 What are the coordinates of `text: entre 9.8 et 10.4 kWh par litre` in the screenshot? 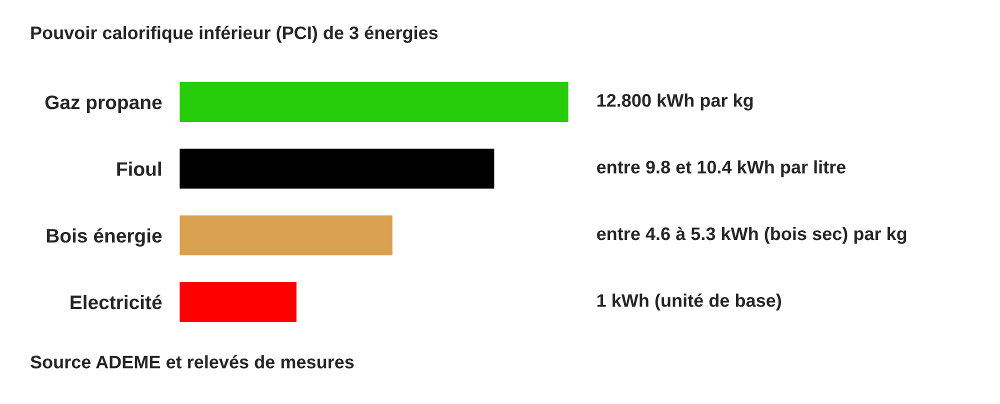 It's located at (721, 169).